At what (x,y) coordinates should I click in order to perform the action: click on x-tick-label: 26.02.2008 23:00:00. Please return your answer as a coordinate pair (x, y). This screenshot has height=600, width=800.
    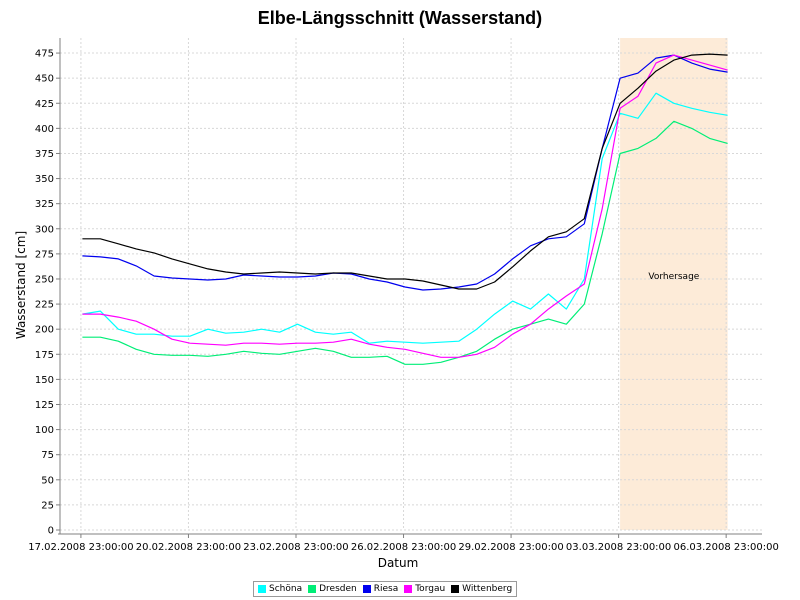
    Looking at the image, I should click on (403, 547).